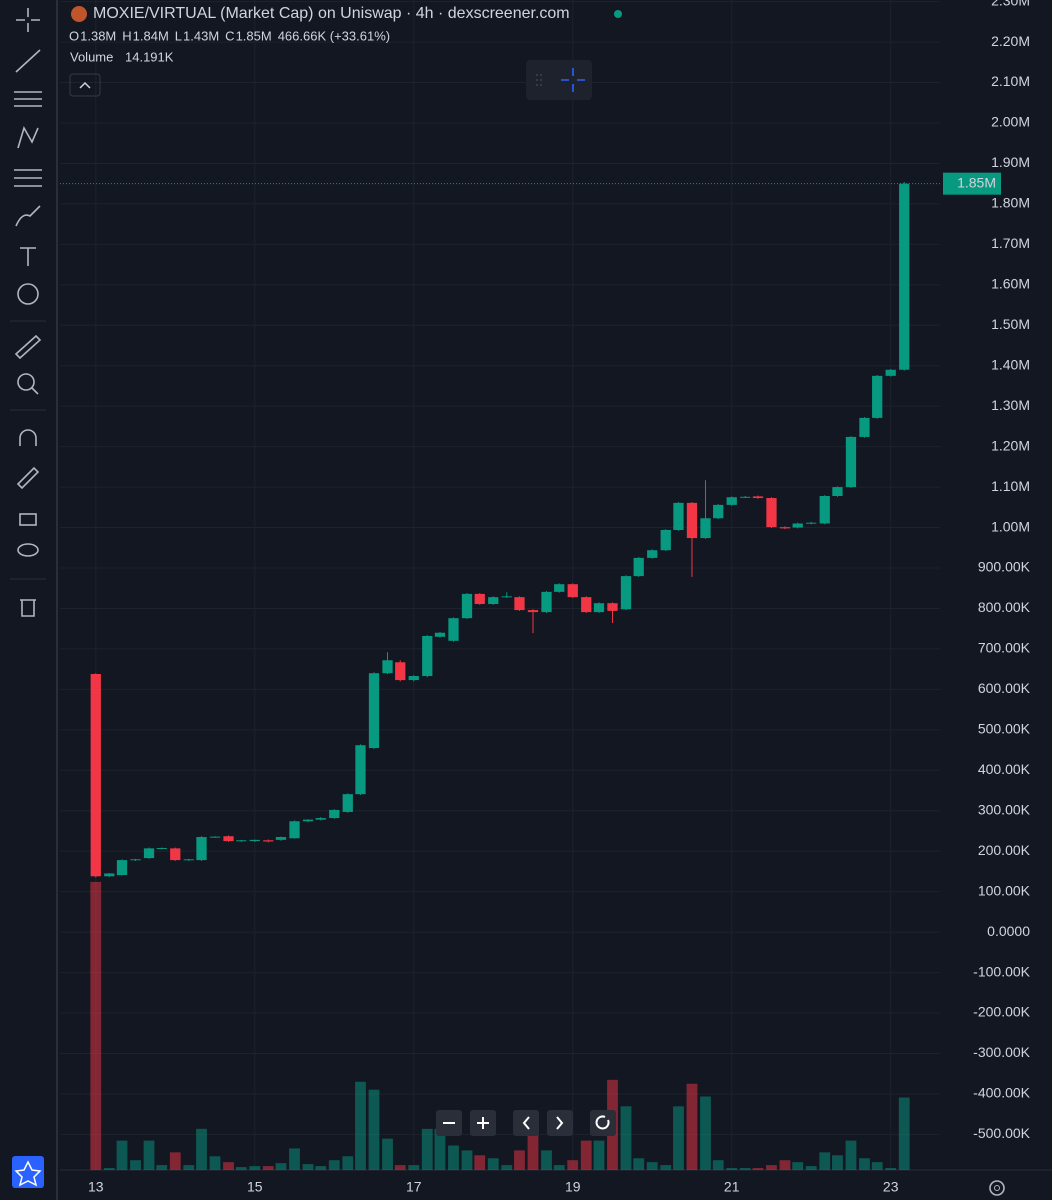  Describe the element at coordinates (28, 347) in the screenshot. I see `ruler-tool` at that location.